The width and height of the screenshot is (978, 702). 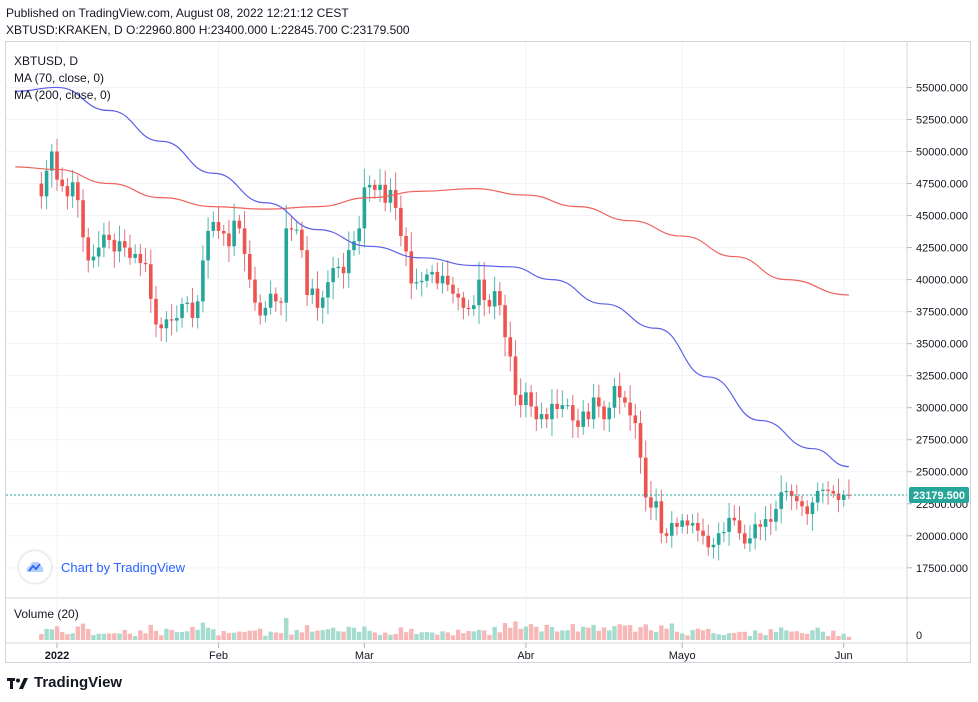 I want to click on tradingview-logo: TradingView, so click(x=64, y=682).